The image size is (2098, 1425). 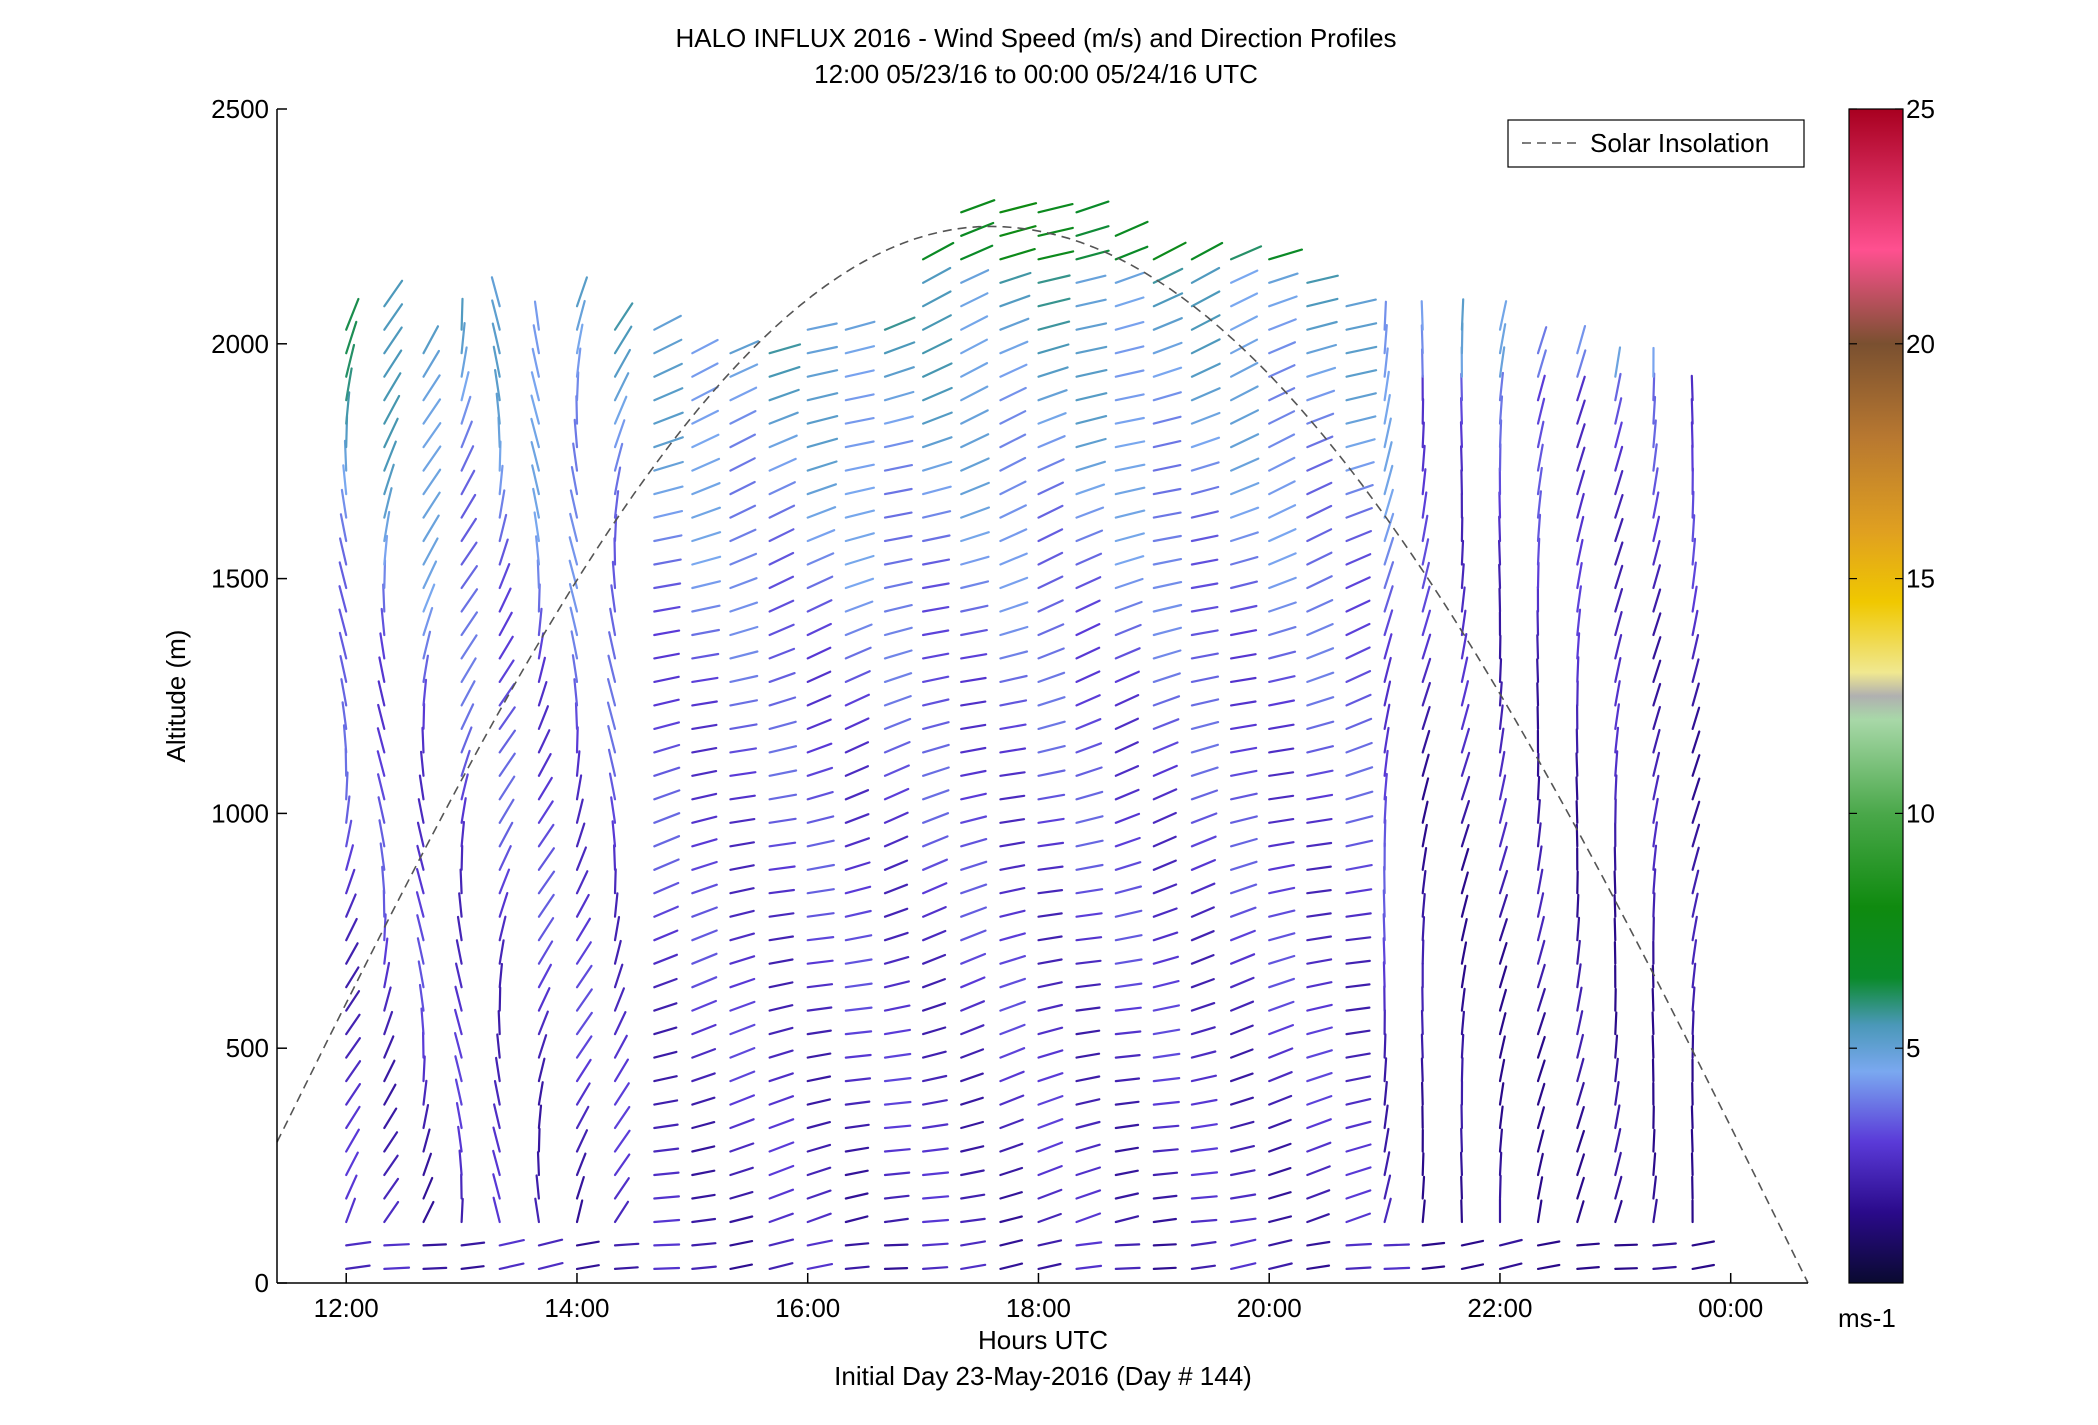 I want to click on x-axis-label: Hours UTC, so click(x=1043, y=1340).